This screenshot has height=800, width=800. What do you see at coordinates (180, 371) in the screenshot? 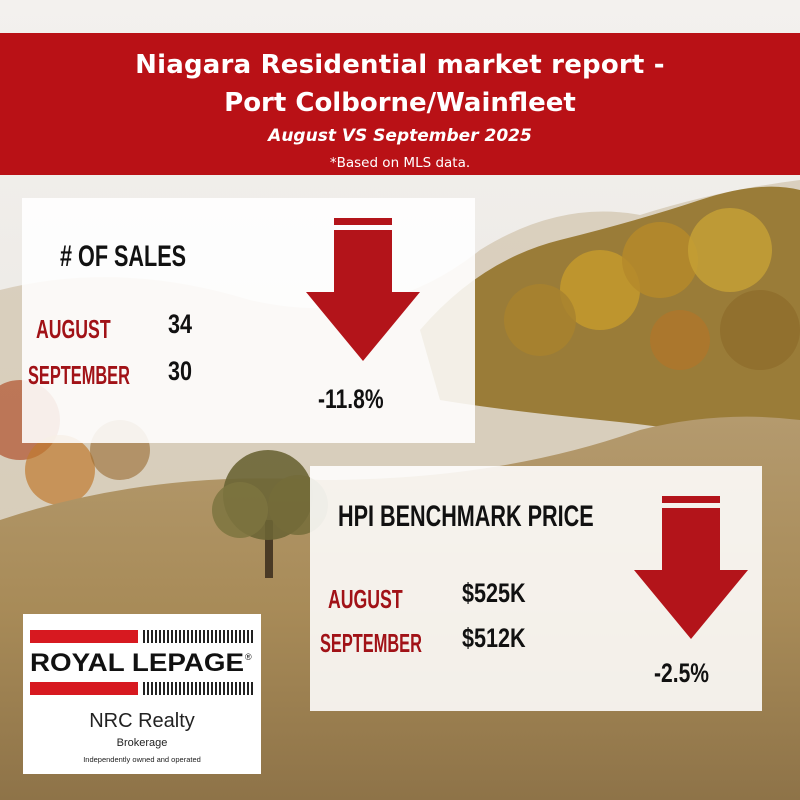
I see `sales-value-september: 30` at bounding box center [180, 371].